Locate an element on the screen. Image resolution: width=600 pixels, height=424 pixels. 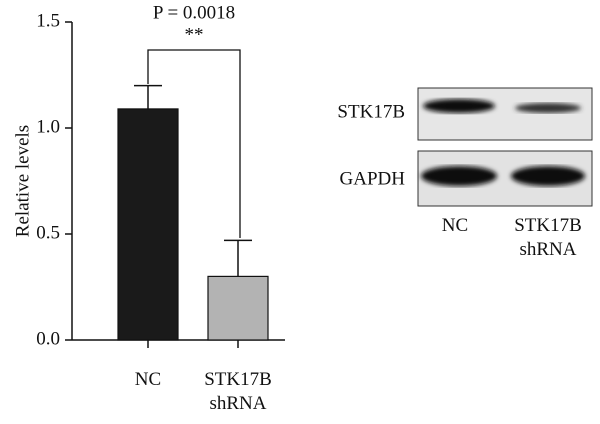
x-tick-label: NC is located at coordinates (148, 379).